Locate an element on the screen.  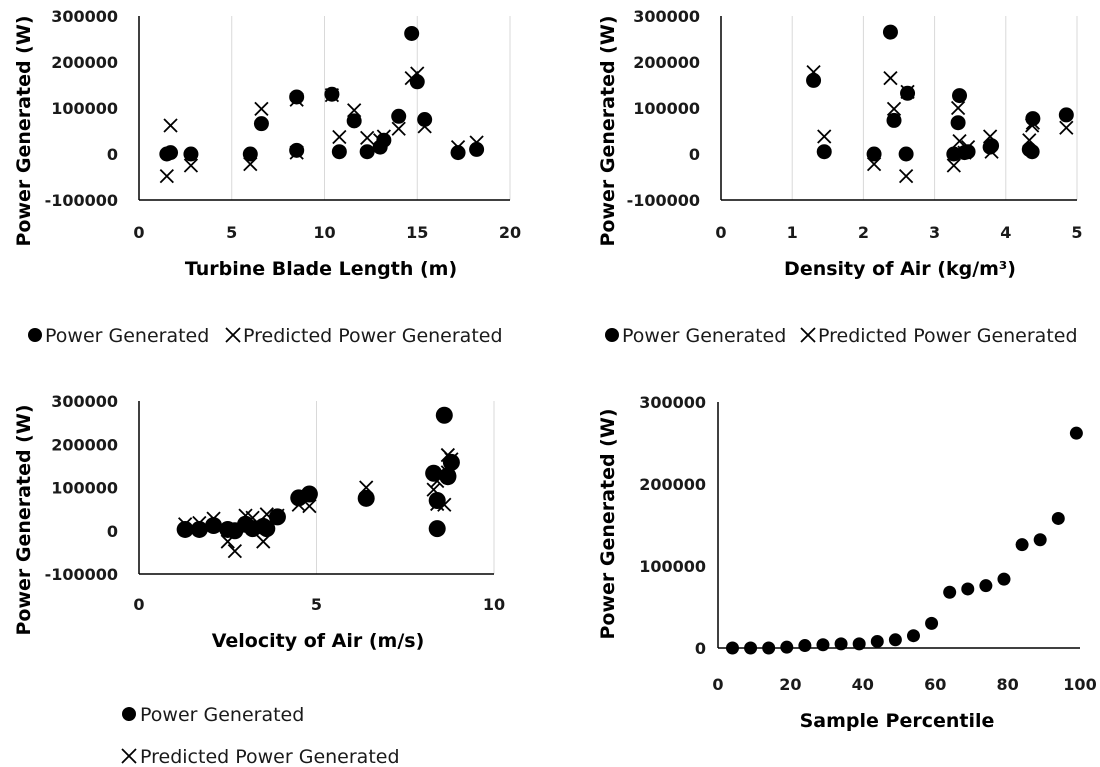
legend-label-predicted: Predicted Power Generated is located at coordinates (948, 336).